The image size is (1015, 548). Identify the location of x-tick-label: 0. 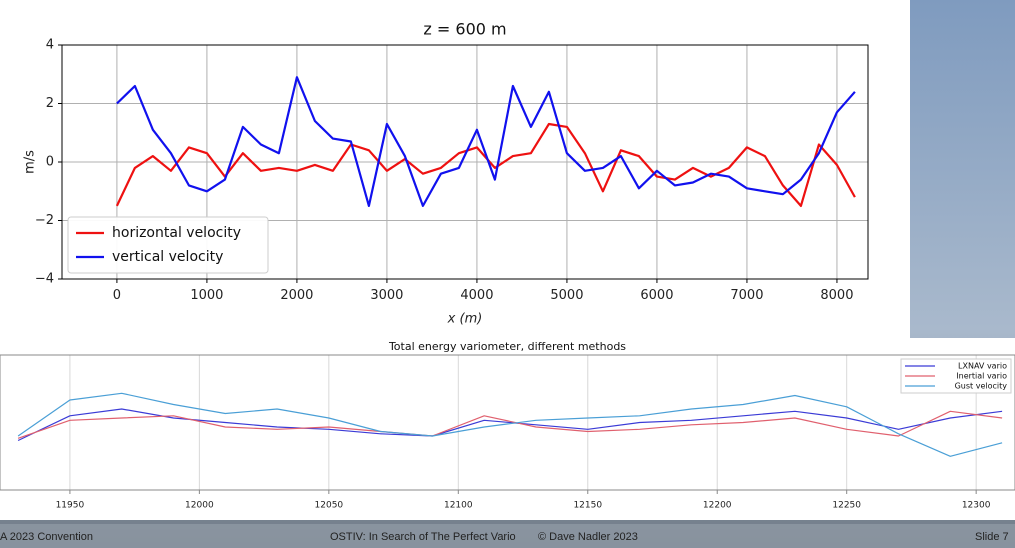
(117, 295).